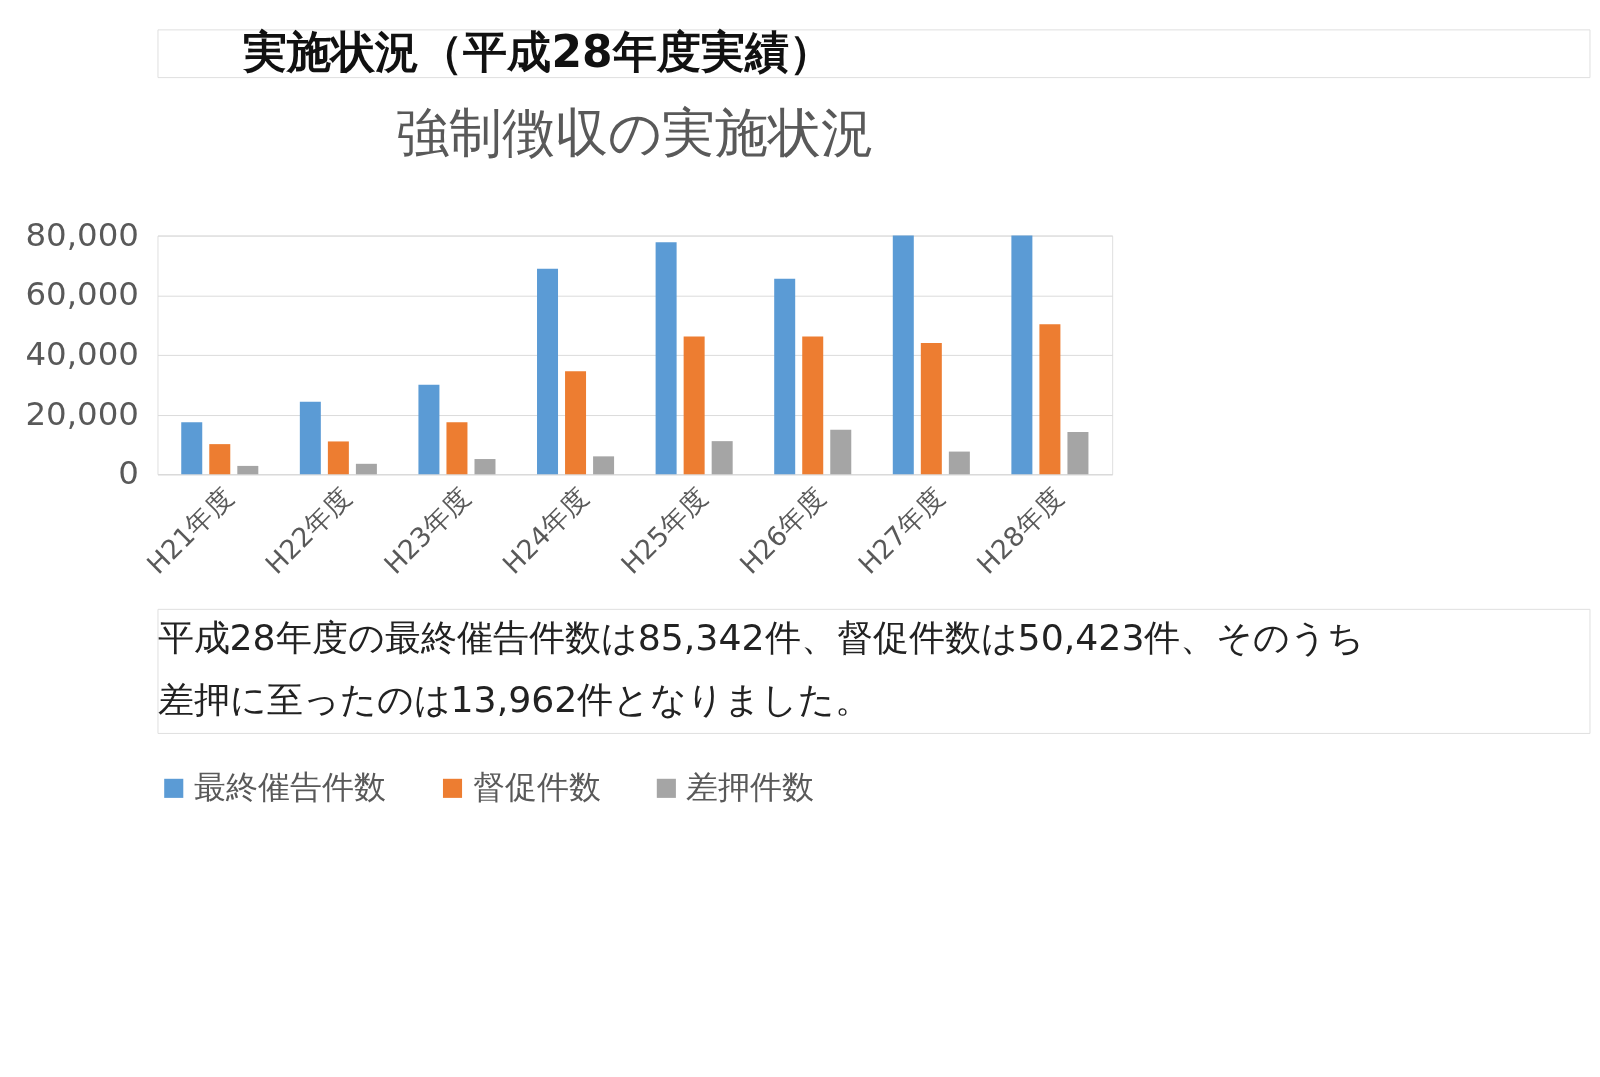  Describe the element at coordinates (761, 669) in the screenshot. I see `text: 平成28年度の最終催告件数は85,342件、督促件数は50,423件、そのうち差押に至ったのは13,962件となりました。` at that location.